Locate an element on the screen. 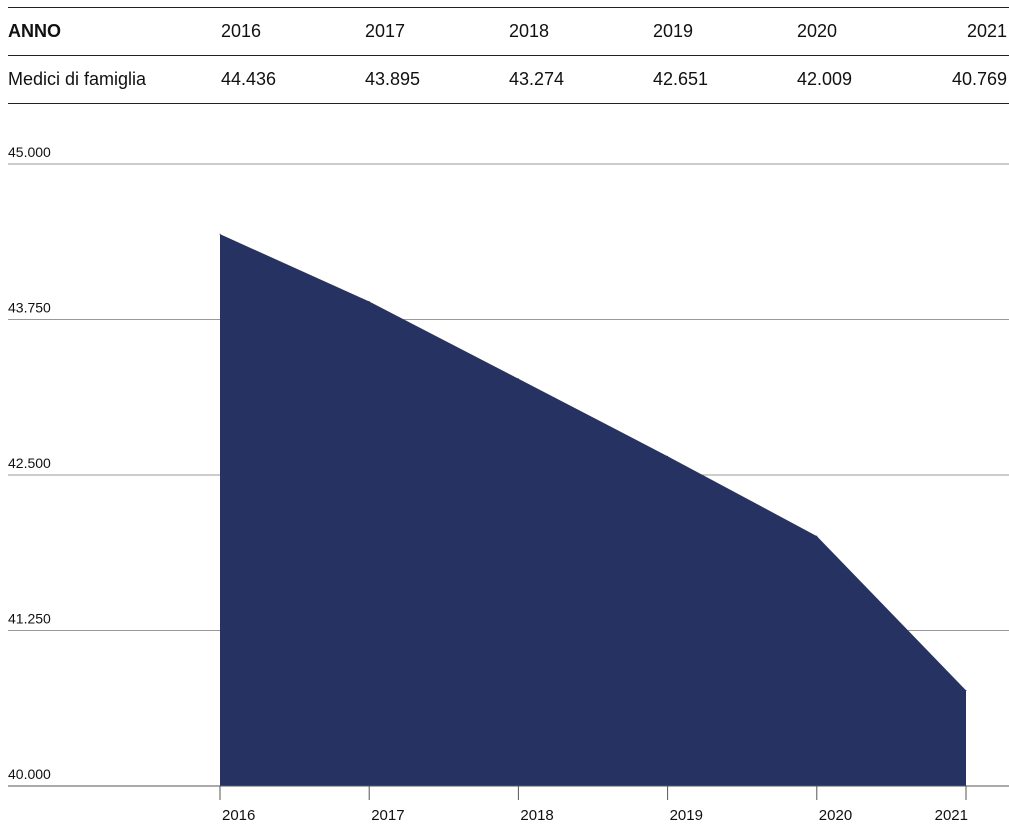  table-year-cell: 2016 is located at coordinates (293, 31).